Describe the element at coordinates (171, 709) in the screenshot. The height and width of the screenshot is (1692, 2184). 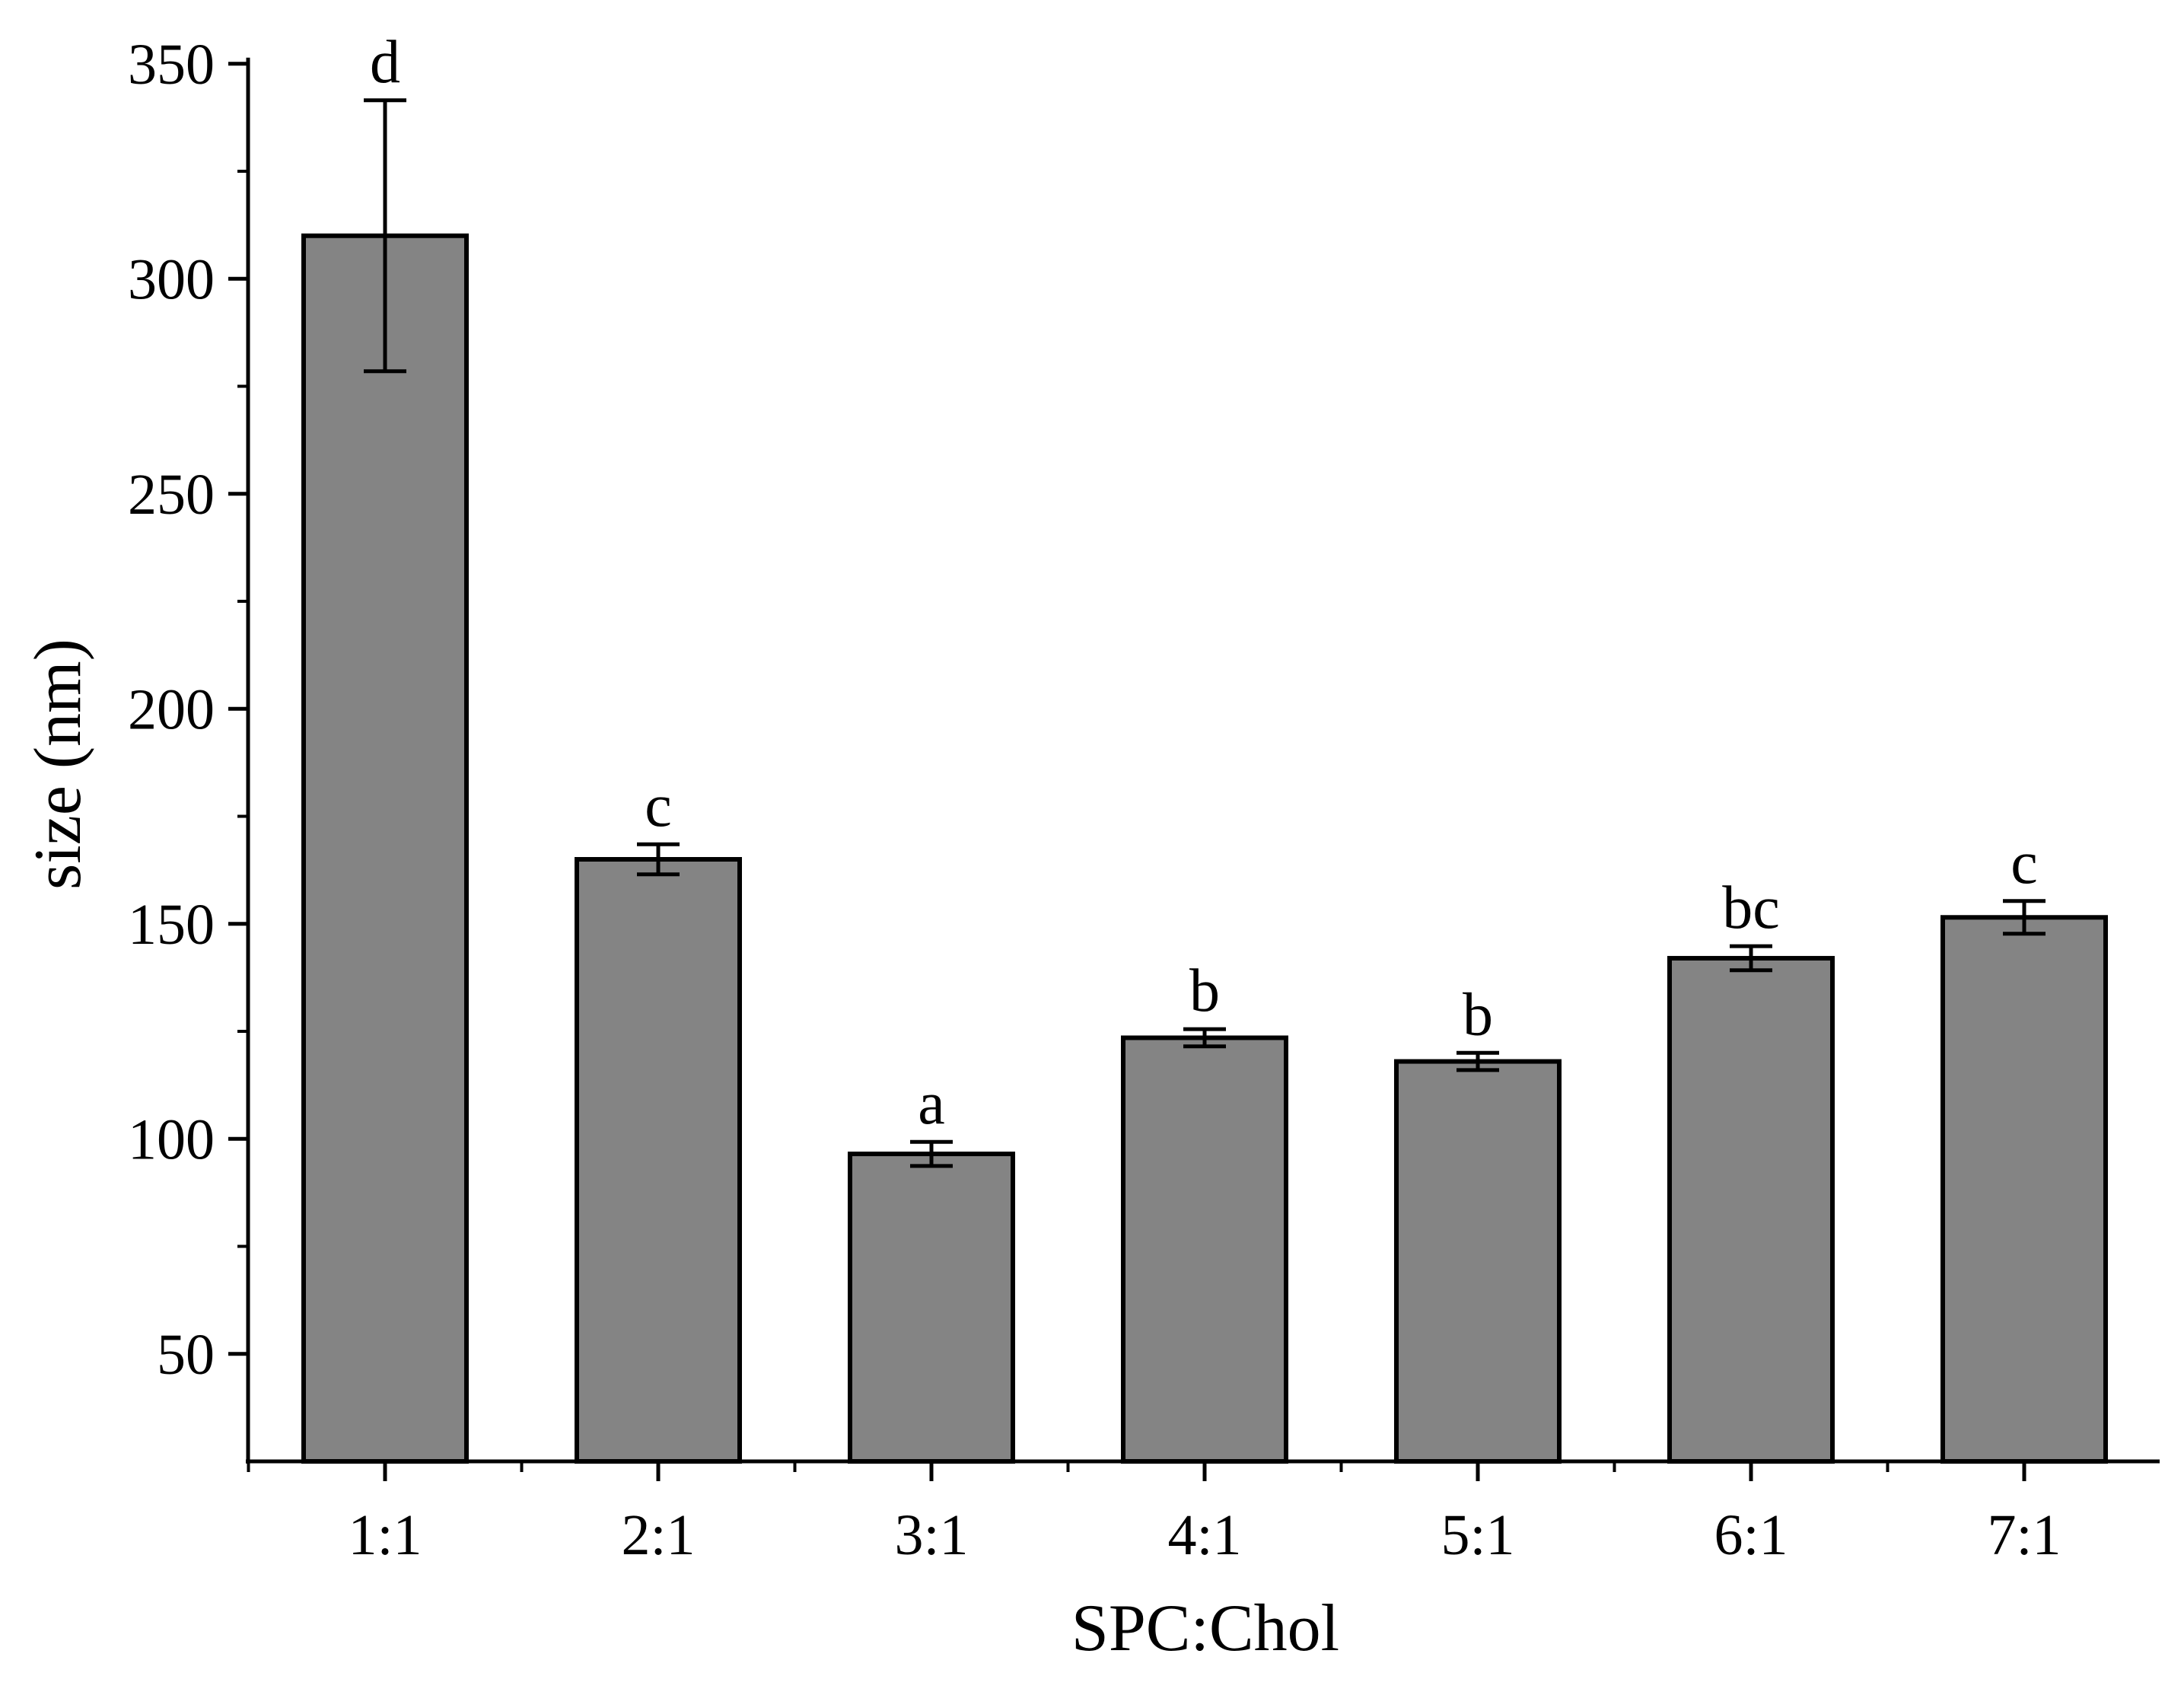
I see `y-tick-label: 200` at that location.